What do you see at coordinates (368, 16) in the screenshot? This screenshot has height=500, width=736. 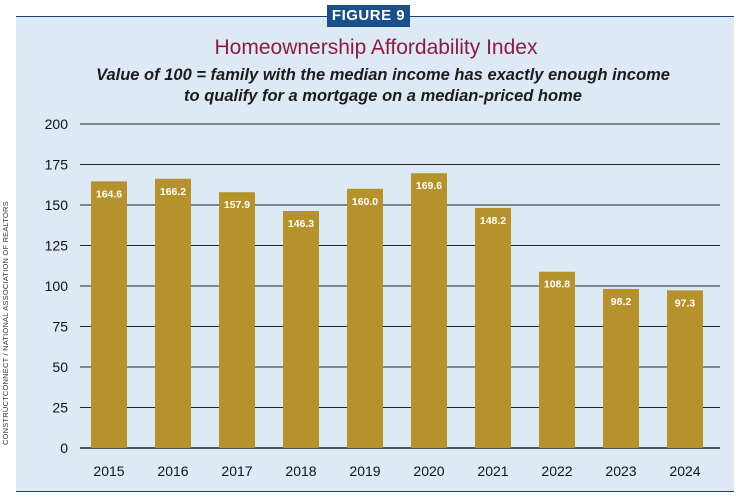 I see `figure-label: FIGURE 9` at bounding box center [368, 16].